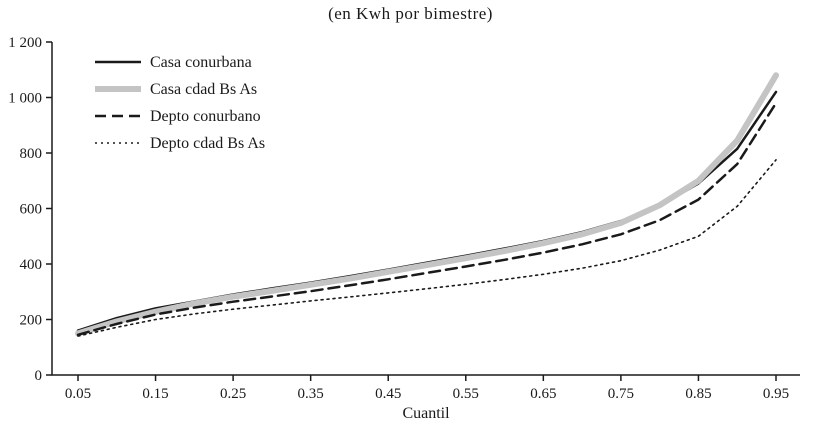  I want to click on y-tick-label: 400, so click(31, 265).